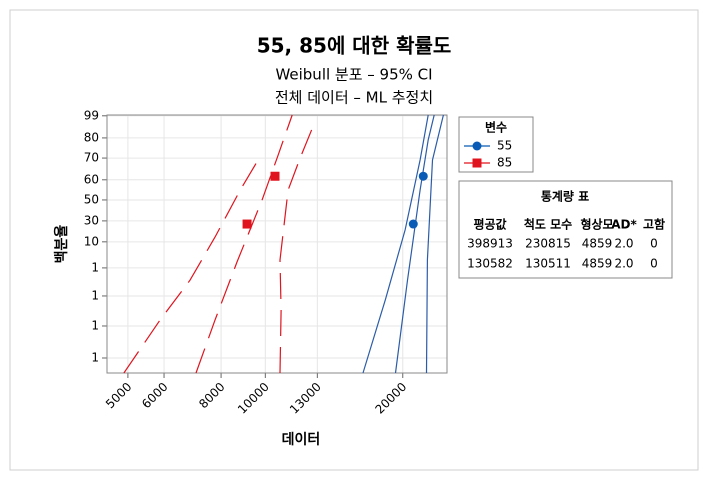  What do you see at coordinates (91, 137) in the screenshot?
I see `y-tick-label: 80` at bounding box center [91, 137].